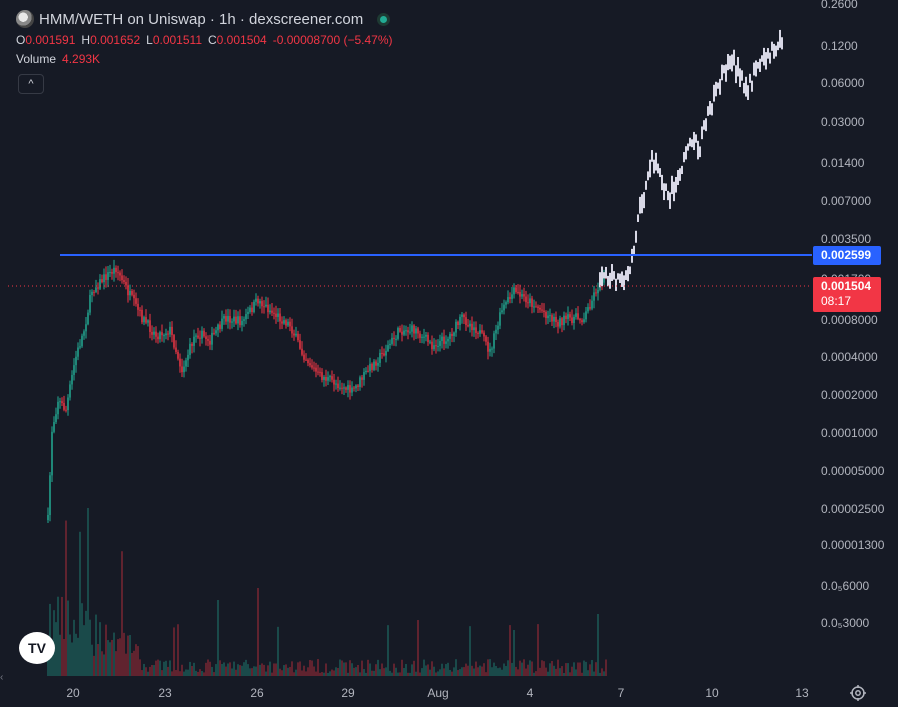 Image resolution: width=898 pixels, height=707 pixels. Describe the element at coordinates (31, 84) in the screenshot. I see `collapse-legend-button: ^` at that location.